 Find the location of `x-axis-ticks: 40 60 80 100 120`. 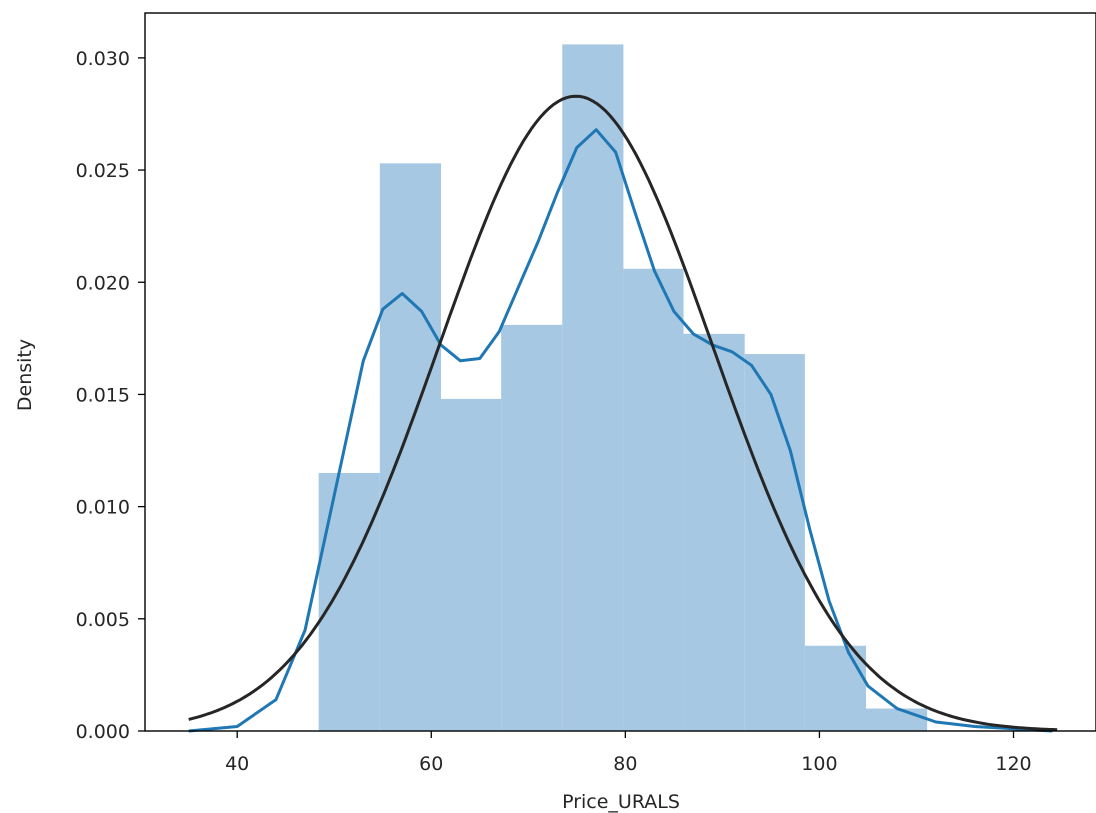

x-axis-ticks: 40 60 80 100 120 is located at coordinates (628, 753).